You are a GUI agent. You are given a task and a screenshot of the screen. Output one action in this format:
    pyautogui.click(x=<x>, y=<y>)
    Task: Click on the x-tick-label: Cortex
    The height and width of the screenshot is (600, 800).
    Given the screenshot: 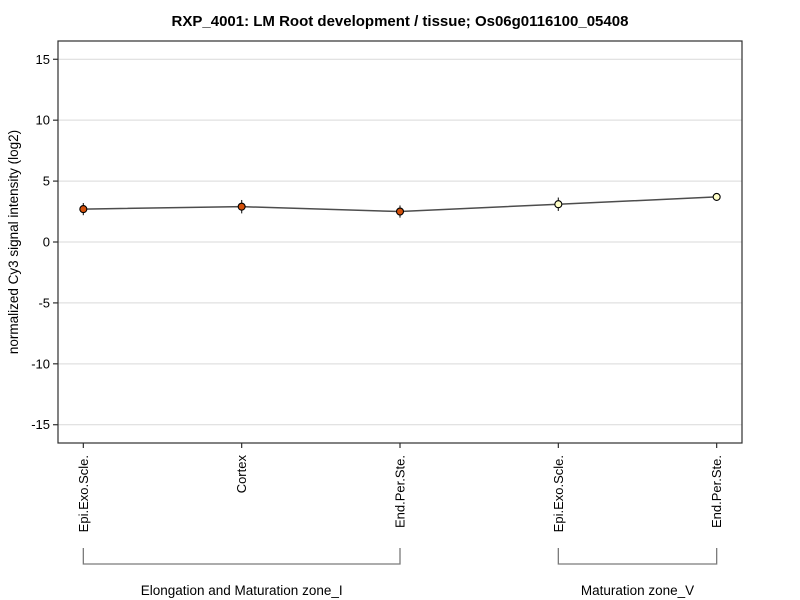 What is the action you would take?
    pyautogui.click(x=241, y=474)
    